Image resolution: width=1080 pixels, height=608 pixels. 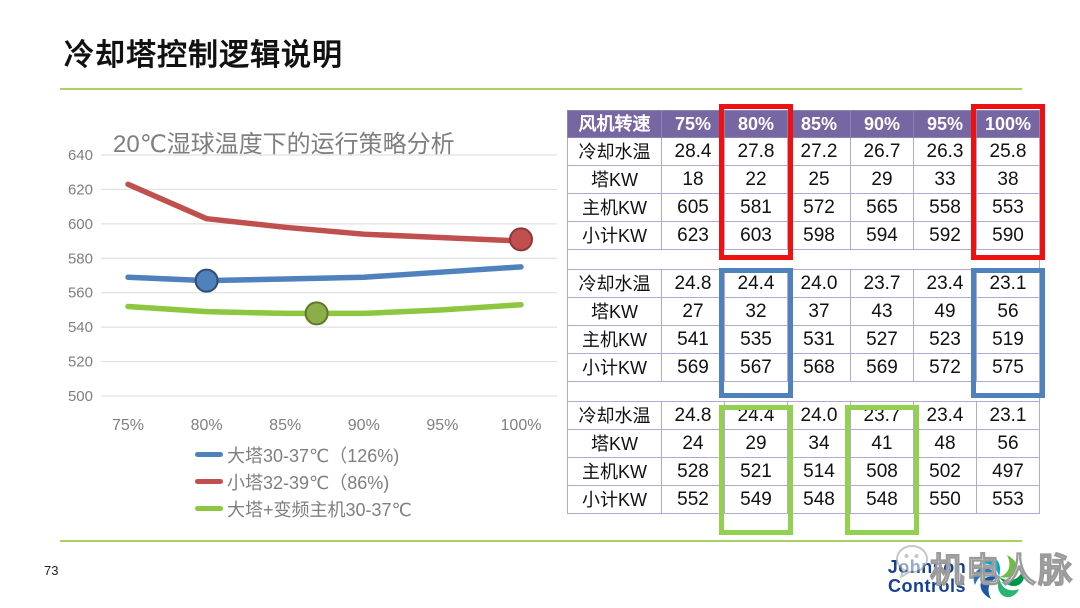 I want to click on row-label-cell: 塔KW, so click(x=614, y=443).